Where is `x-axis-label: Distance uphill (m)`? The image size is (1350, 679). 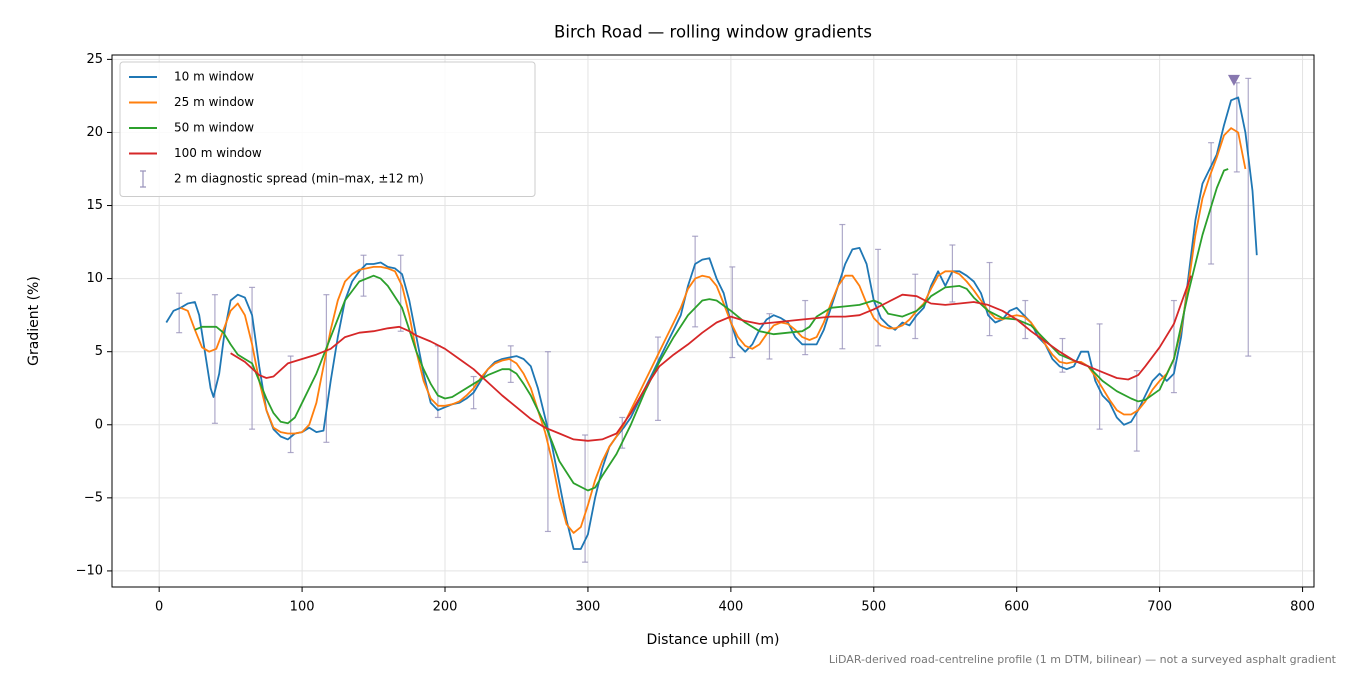
x-axis-label: Distance uphill (m) is located at coordinates (713, 640).